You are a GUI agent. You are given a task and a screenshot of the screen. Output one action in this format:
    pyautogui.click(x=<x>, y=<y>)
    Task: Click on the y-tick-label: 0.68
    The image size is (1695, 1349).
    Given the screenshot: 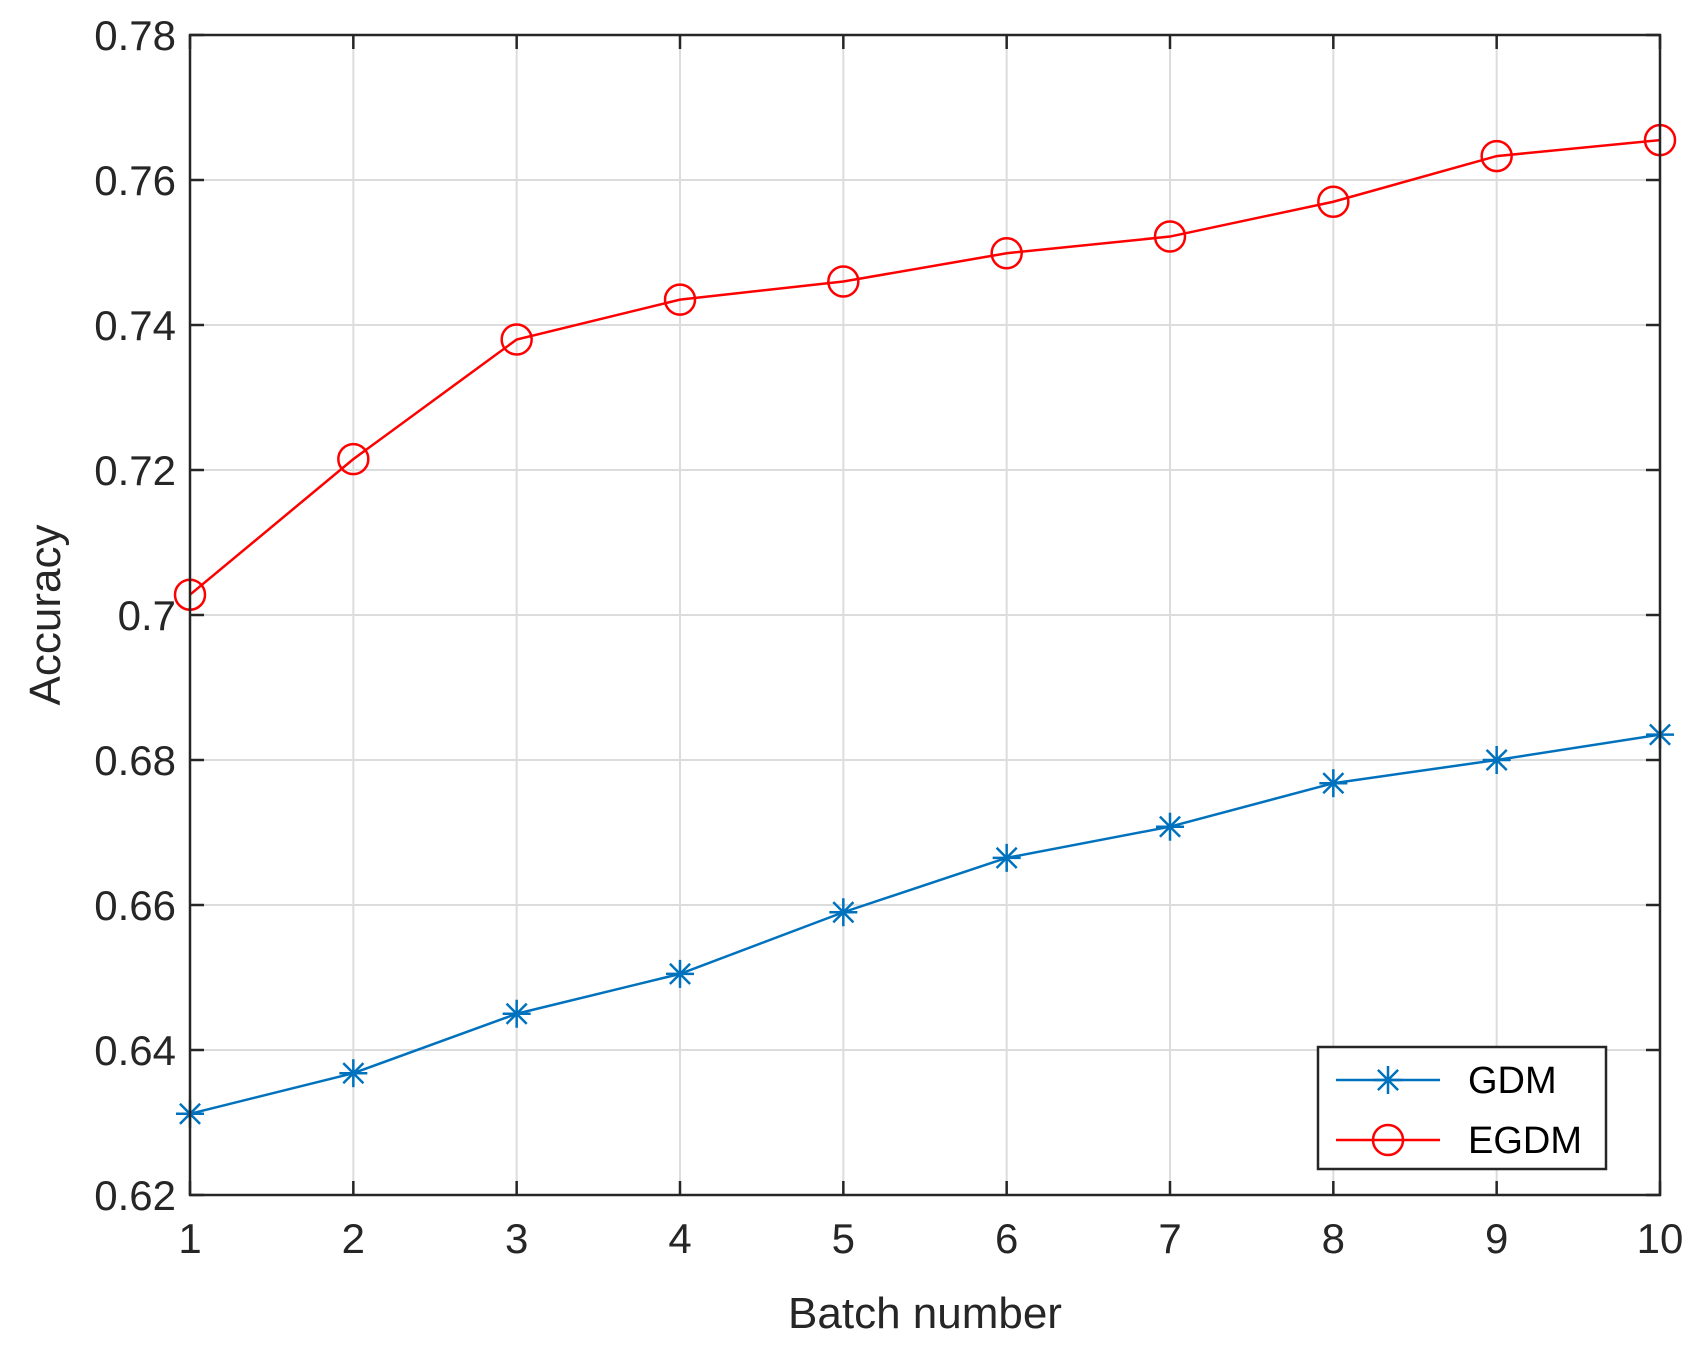 What is the action you would take?
    pyautogui.click(x=135, y=760)
    